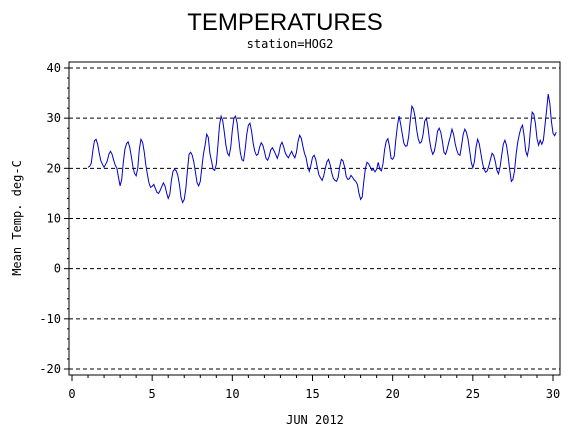  What do you see at coordinates (392, 394) in the screenshot?
I see `x-tick-label: 20` at bounding box center [392, 394].